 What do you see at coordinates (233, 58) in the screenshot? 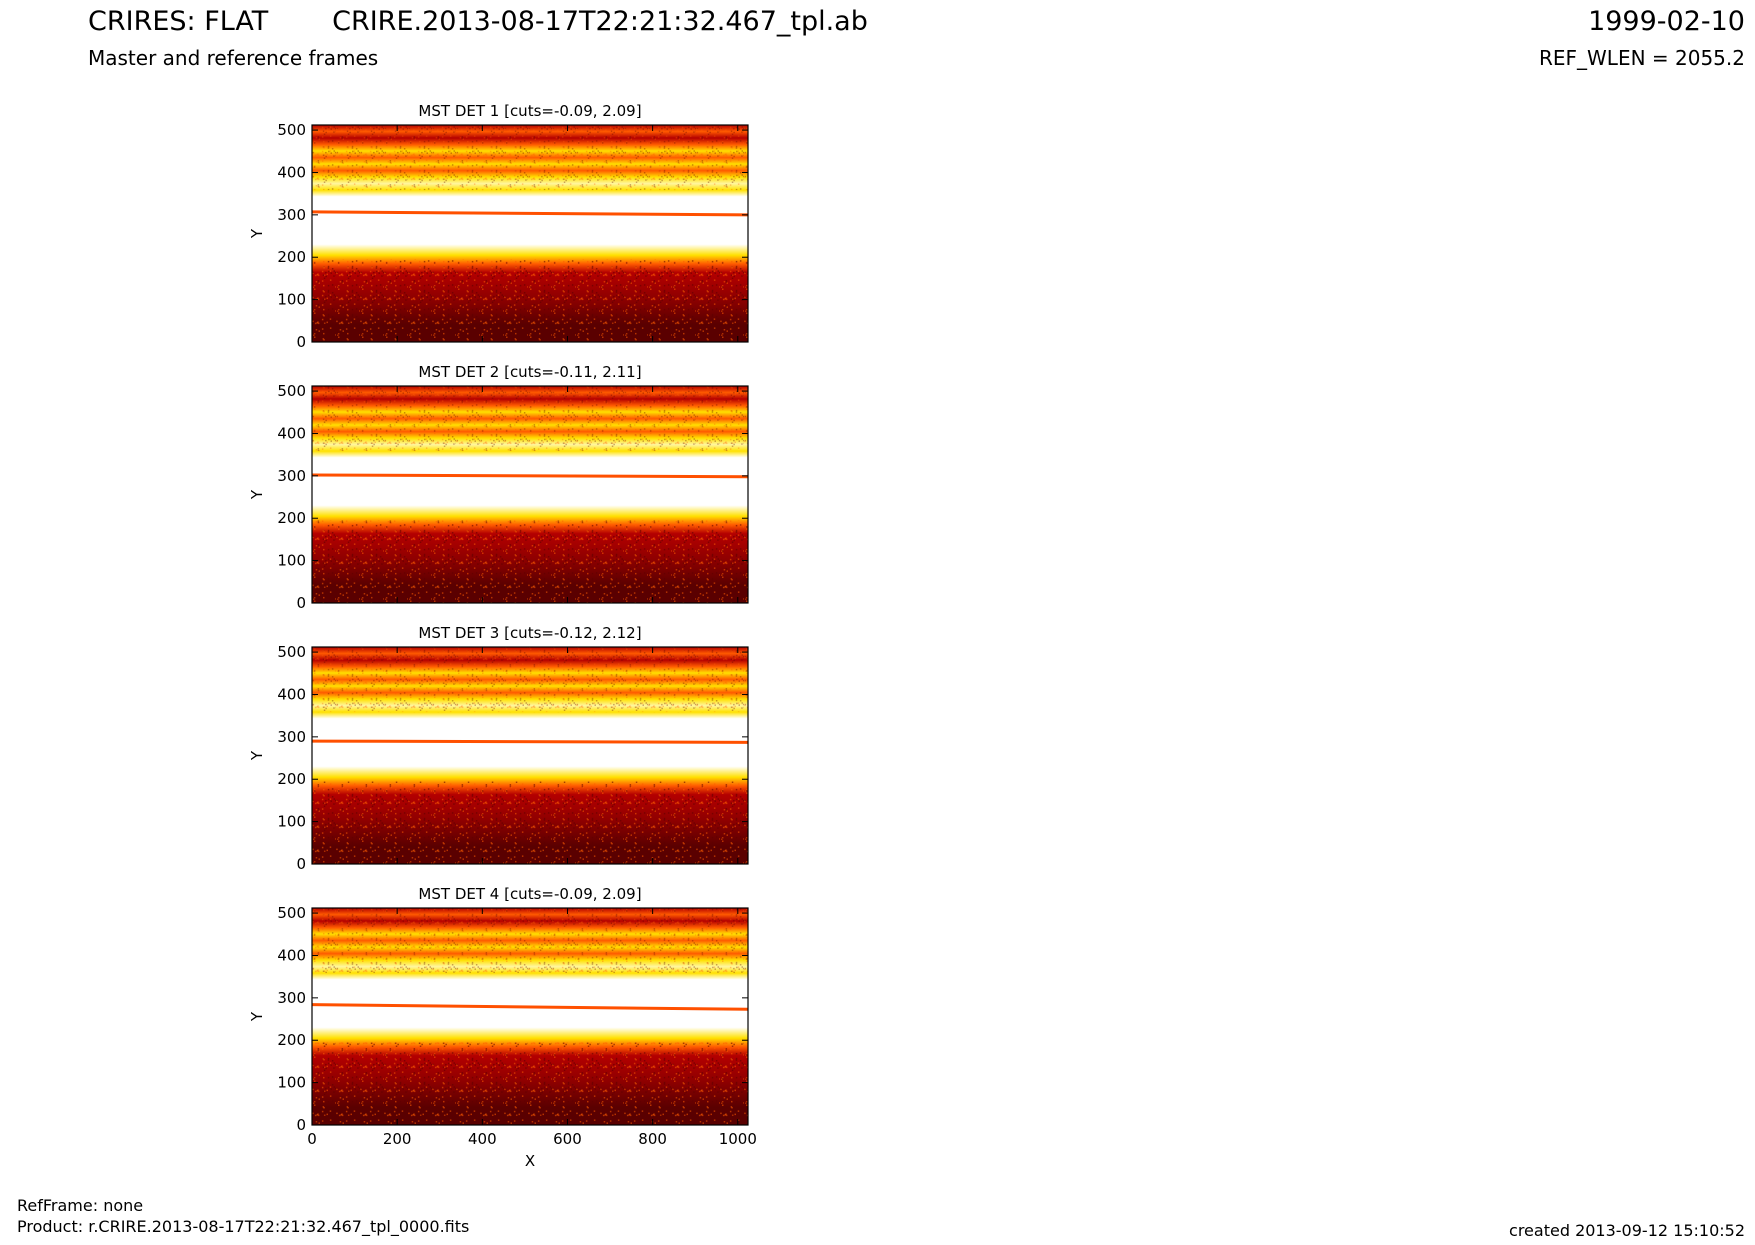
I see `figure-subtitle: Master and reference frames` at bounding box center [233, 58].